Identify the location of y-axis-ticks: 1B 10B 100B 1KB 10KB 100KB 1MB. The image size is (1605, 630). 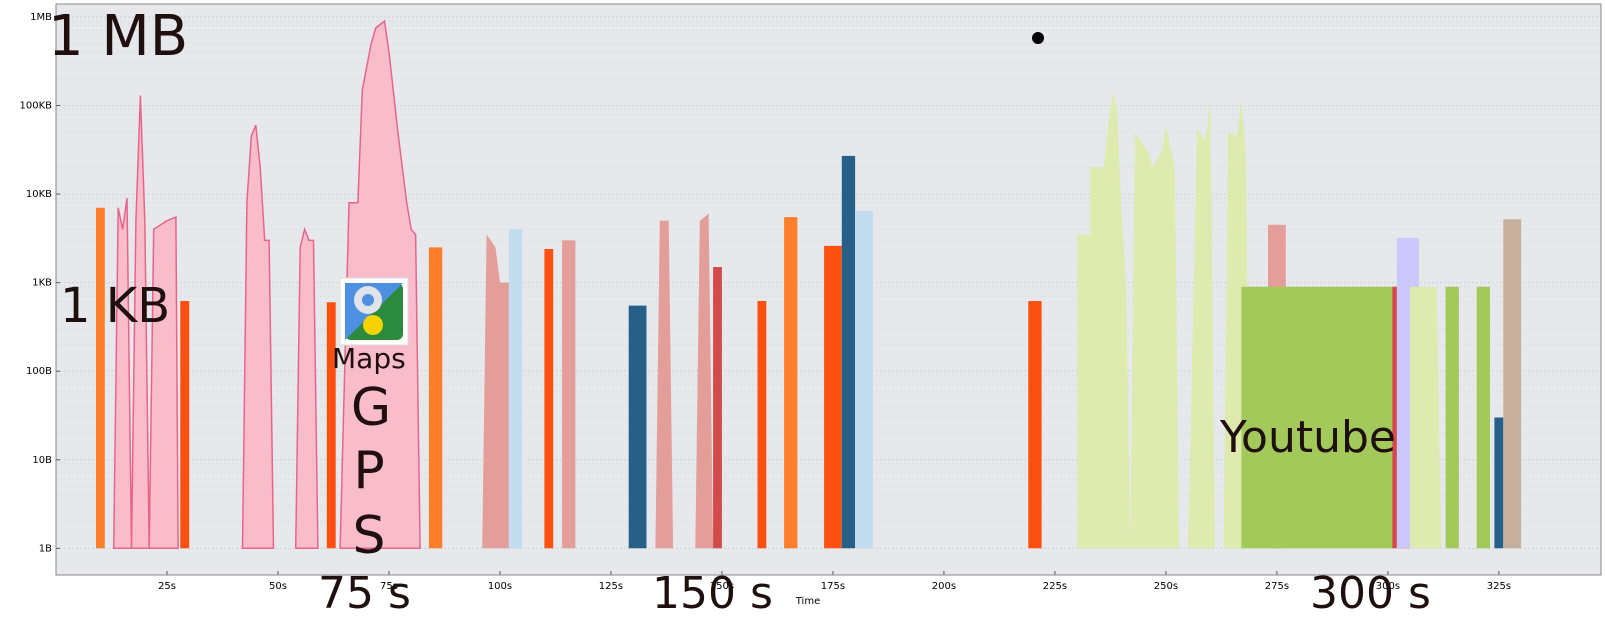
(39, 283).